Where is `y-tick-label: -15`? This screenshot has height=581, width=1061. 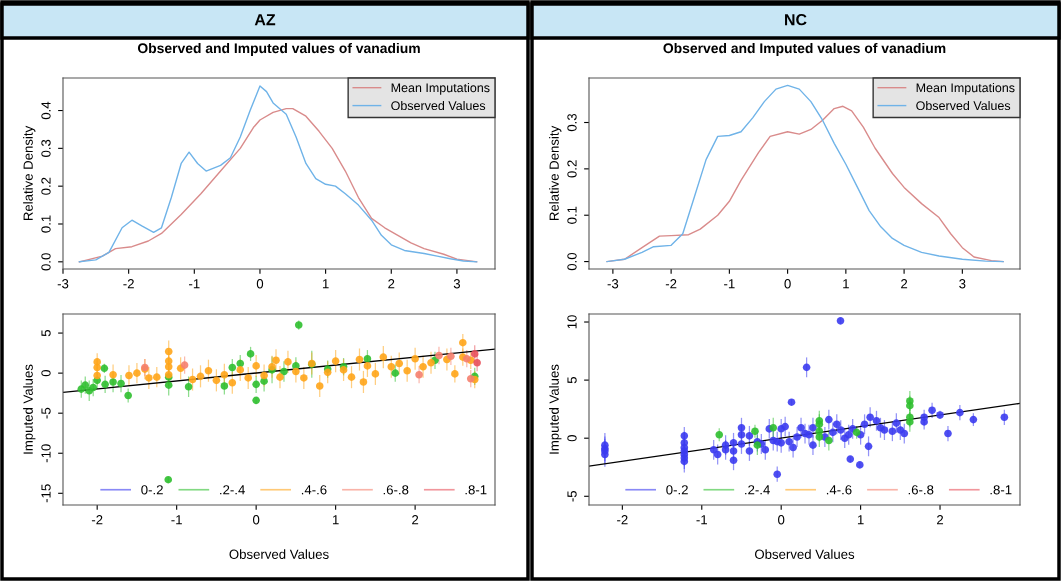
y-tick-label: -15 is located at coordinates (46, 493).